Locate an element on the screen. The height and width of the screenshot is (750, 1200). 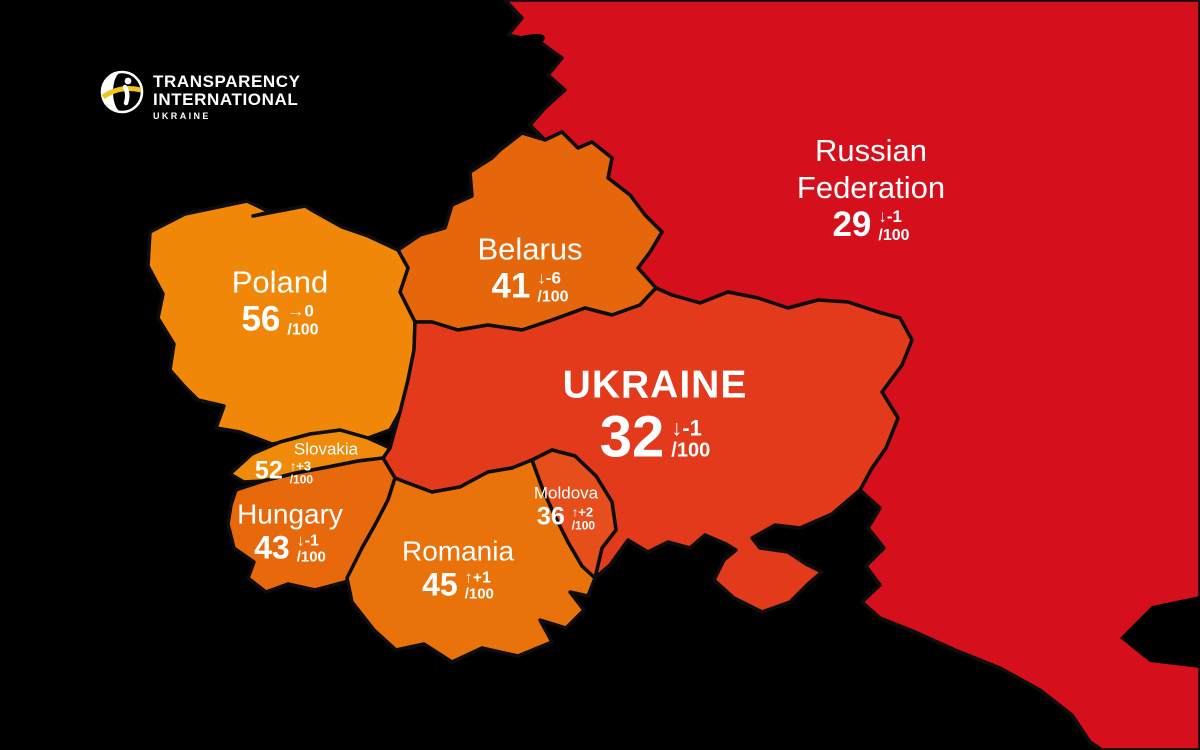
score-value: 45 is located at coordinates (440, 584).